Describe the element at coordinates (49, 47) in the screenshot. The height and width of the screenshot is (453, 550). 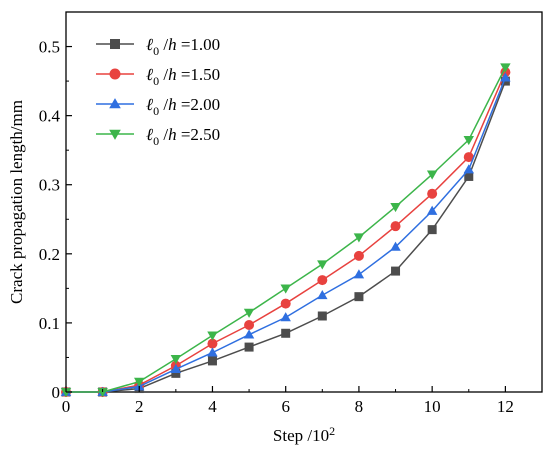
I see `y-tick-label: 0.5` at that location.